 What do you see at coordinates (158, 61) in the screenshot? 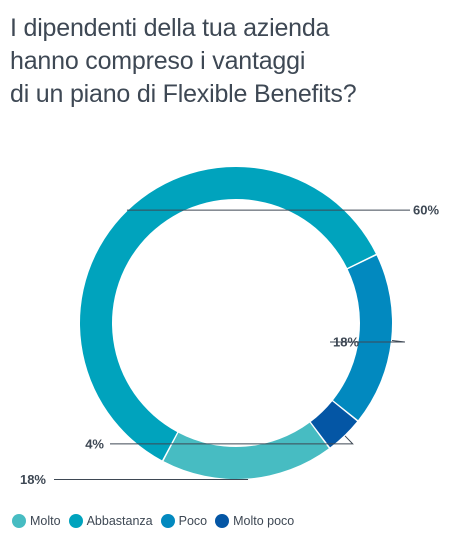
I see `title-line-2: hanno compreso i vantaggi` at bounding box center [158, 61].